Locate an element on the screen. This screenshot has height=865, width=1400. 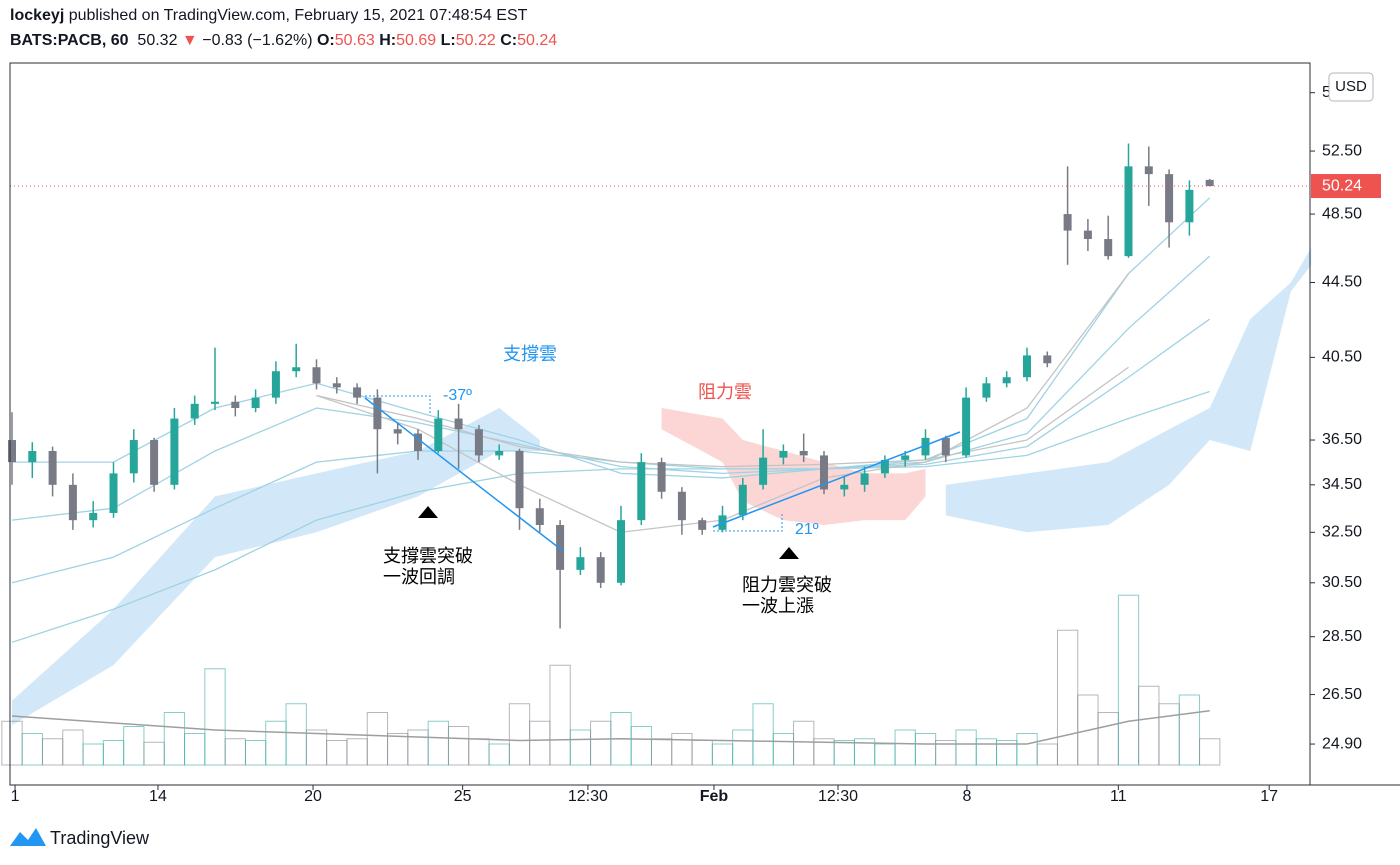
x-tick-label: 17 is located at coordinates (1269, 796).